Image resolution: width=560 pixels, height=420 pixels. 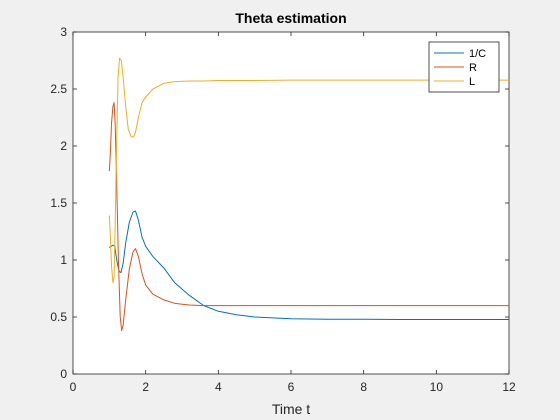 What do you see at coordinates (363, 387) in the screenshot?
I see `x-tick-label: 8` at bounding box center [363, 387].